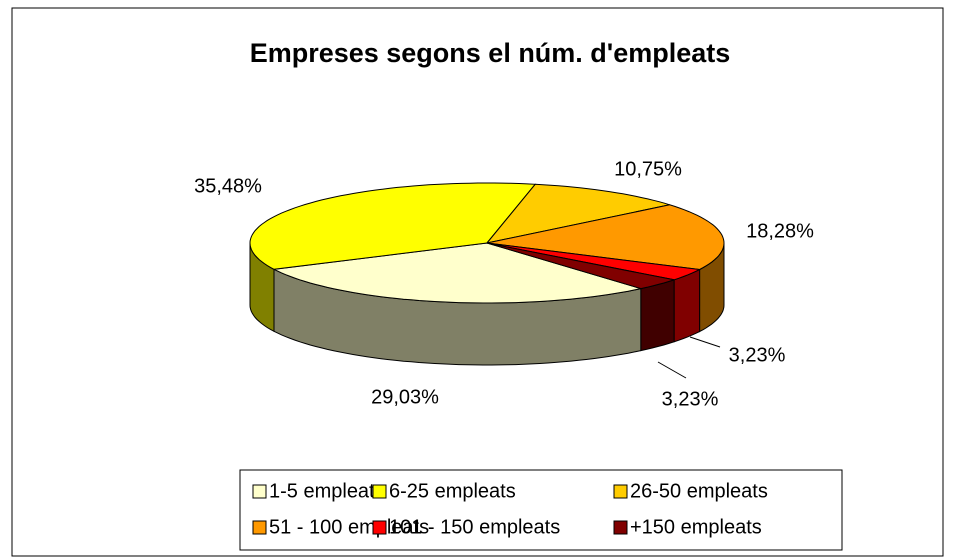 Image resolution: width=956 pixels, height=558 pixels. I want to click on data-label: 35,48%, so click(228, 186).